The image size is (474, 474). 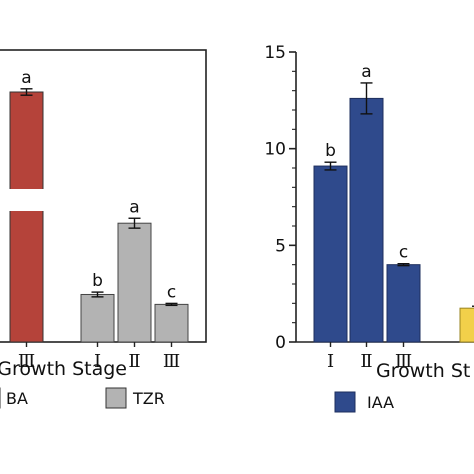 I want to click on legend-label-iaa: IAA, so click(x=380, y=402).